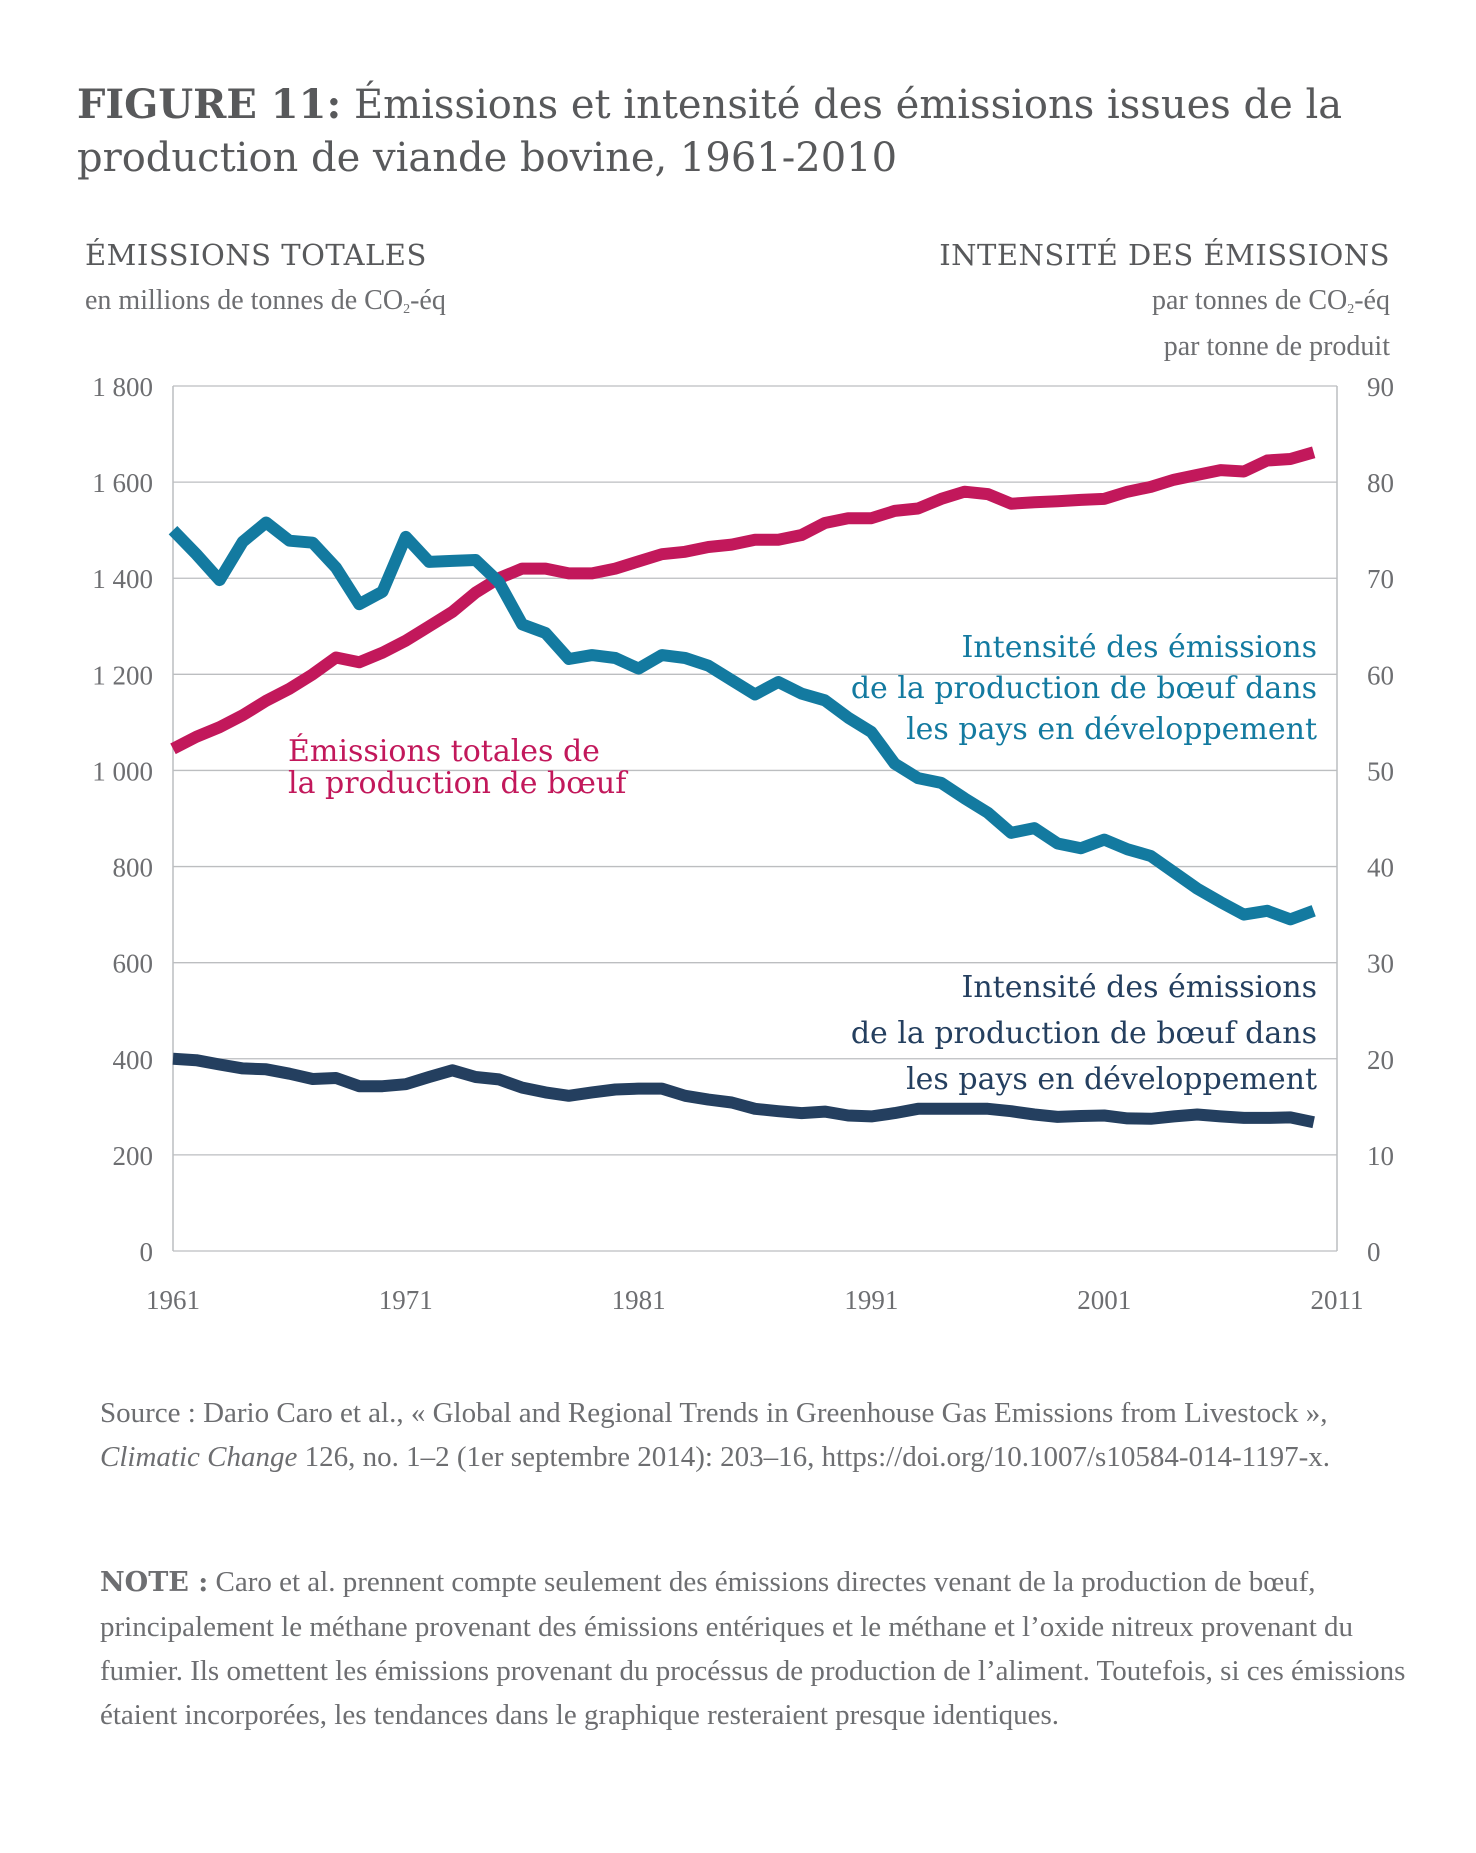 The width and height of the screenshot is (1476, 1853). What do you see at coordinates (1111, 1079) in the screenshot?
I see `series-label-2: les pays en développement` at bounding box center [1111, 1079].